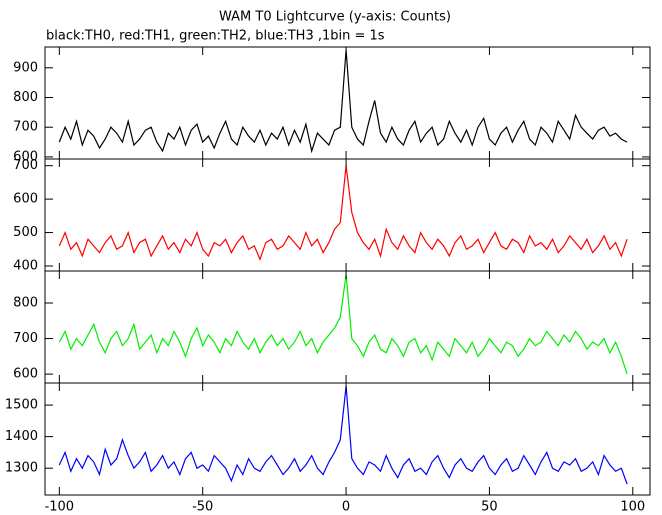  What do you see at coordinates (202, 507) in the screenshot?
I see `x-tick-label: -50` at bounding box center [202, 507].